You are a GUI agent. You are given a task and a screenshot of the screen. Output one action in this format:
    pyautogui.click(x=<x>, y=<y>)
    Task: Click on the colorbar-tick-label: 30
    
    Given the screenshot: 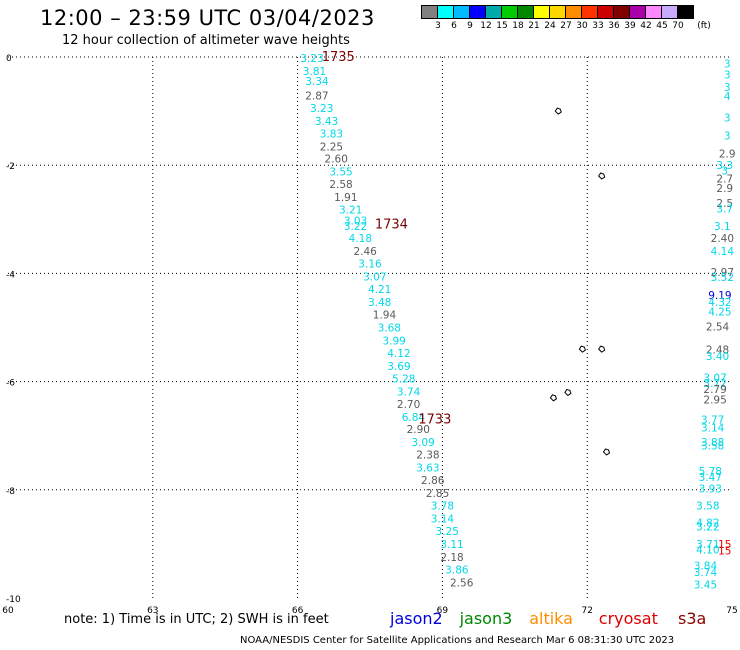 What is the action you would take?
    pyautogui.click(x=582, y=26)
    